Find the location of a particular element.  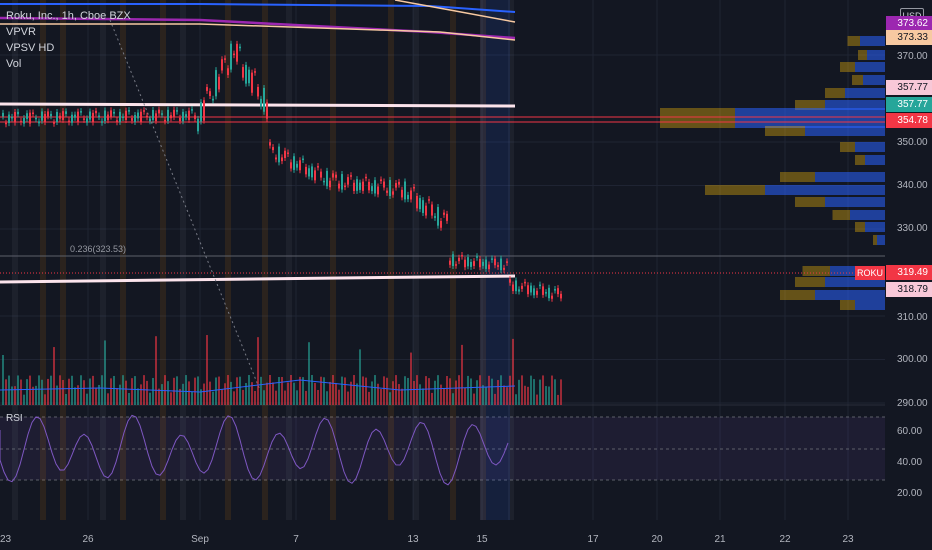

rsi-pane is located at coordinates (254, 450).